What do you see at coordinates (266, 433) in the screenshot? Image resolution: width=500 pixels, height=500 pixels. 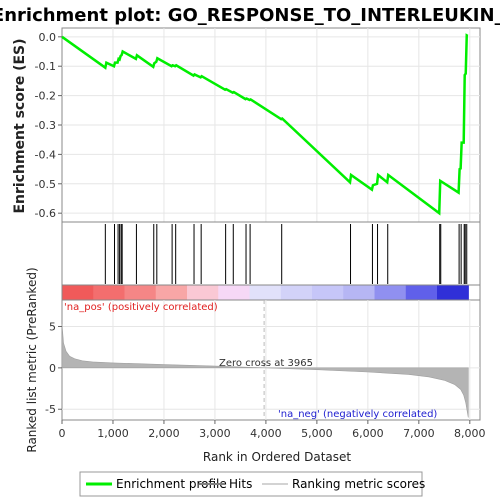 I see `x-tick-label: 4,000` at bounding box center [266, 433].